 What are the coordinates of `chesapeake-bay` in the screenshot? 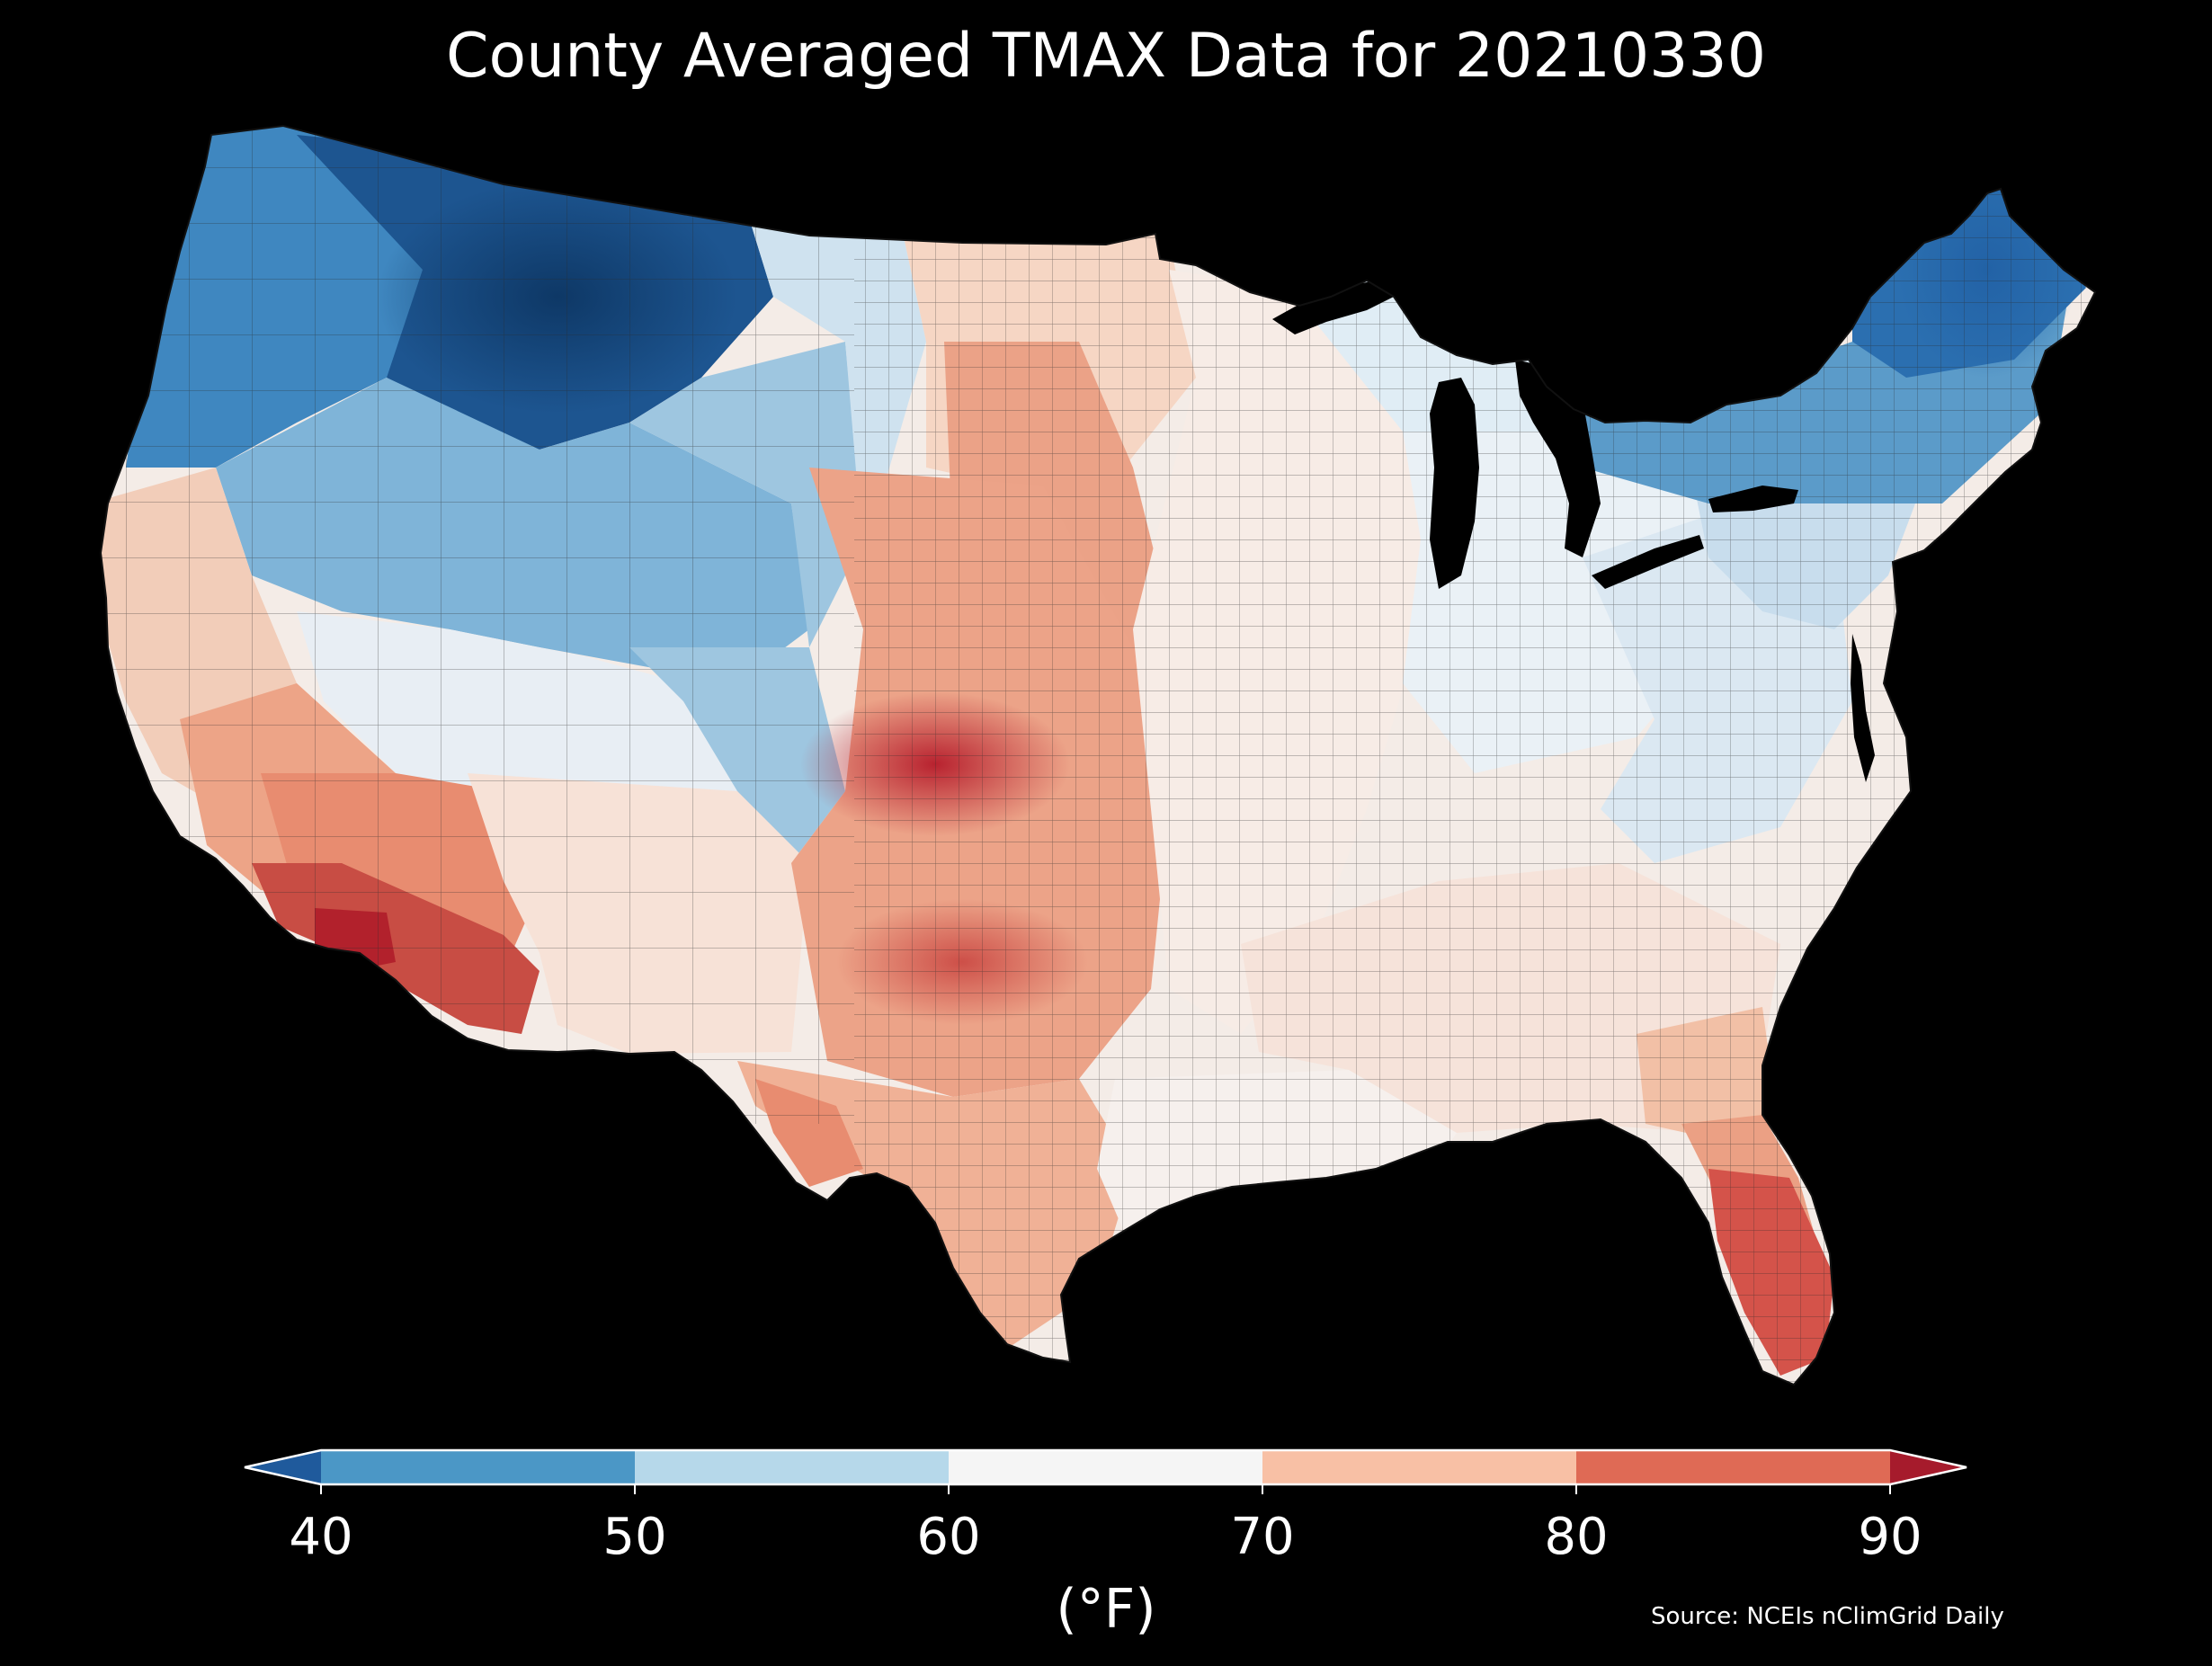 It's located at (1863, 708).